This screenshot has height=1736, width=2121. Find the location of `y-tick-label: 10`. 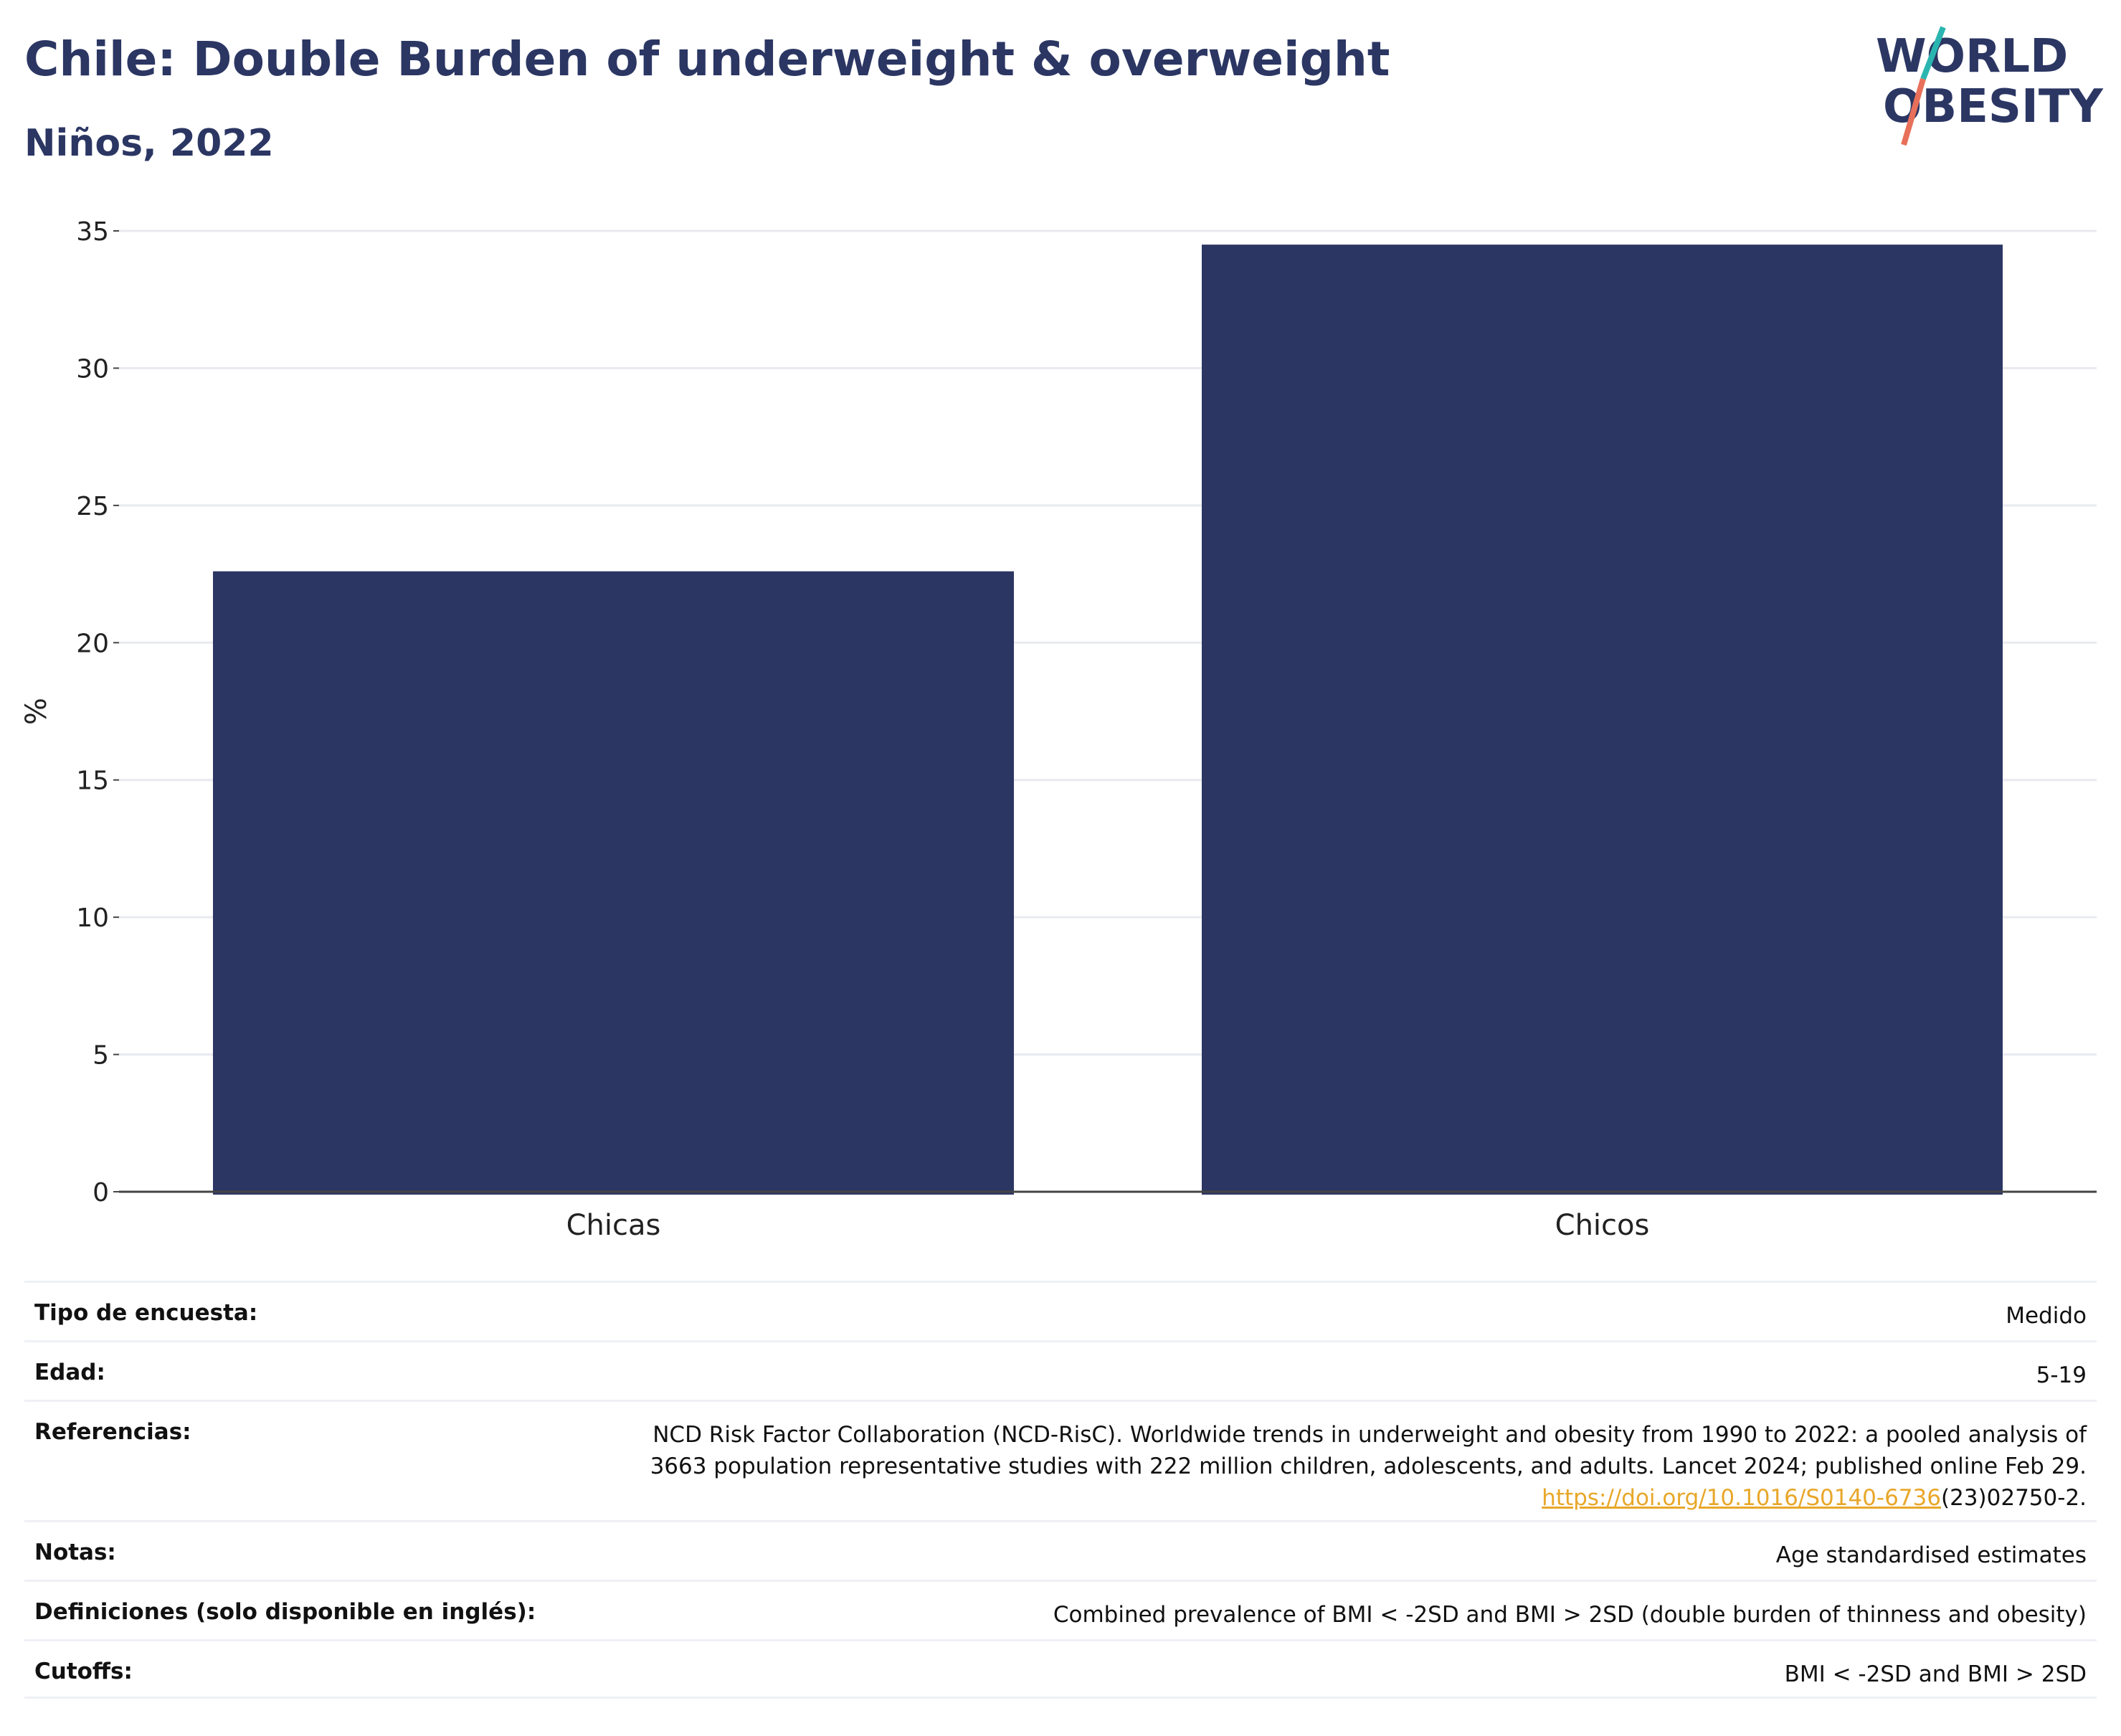

y-tick-label: 10 is located at coordinates (92, 918).